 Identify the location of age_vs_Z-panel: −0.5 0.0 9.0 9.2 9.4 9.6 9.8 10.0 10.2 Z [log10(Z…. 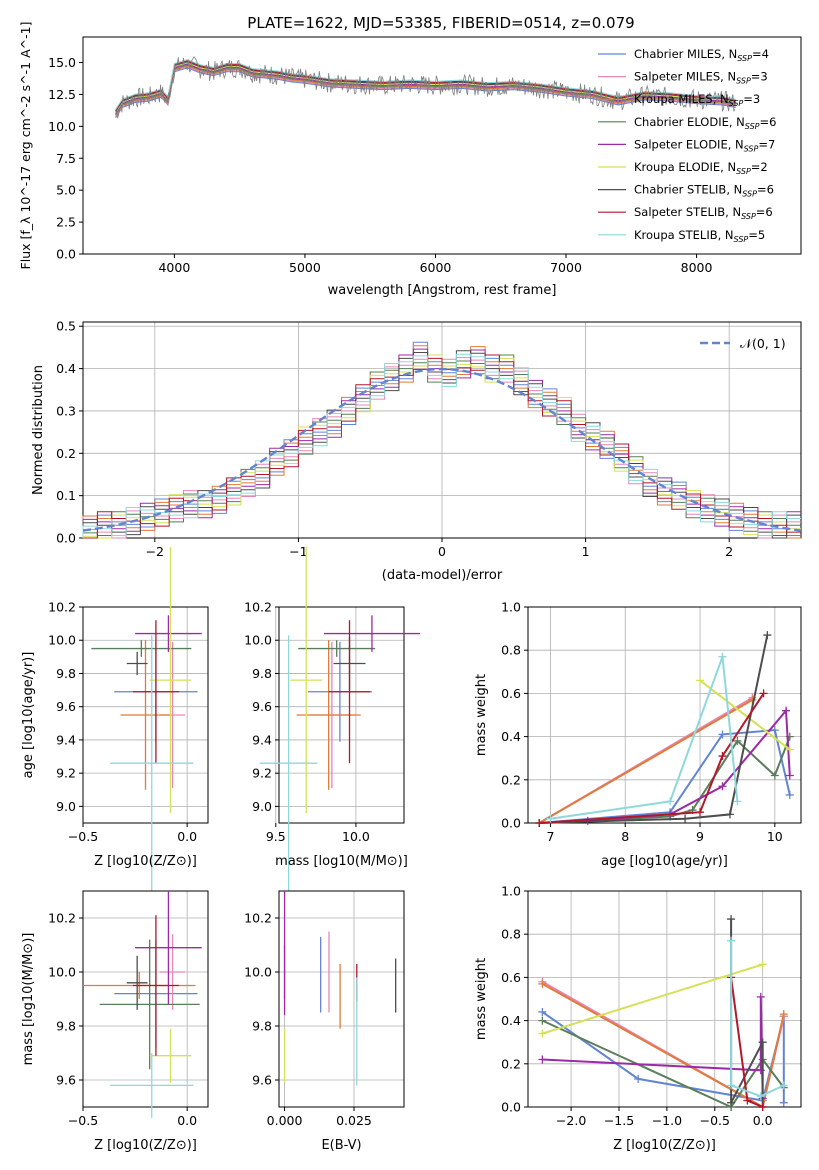
(115, 719).